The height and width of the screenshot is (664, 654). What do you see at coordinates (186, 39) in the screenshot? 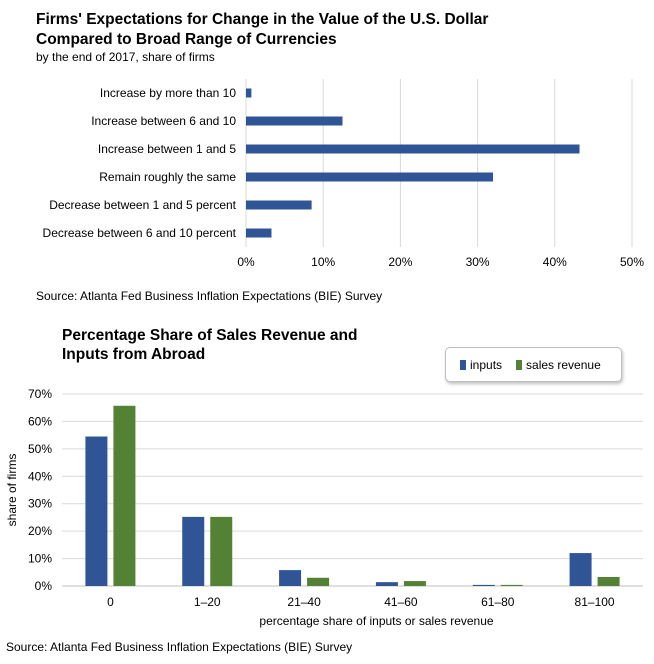
I see `chart1-title-line2: Compared to Broad Range of Currencies` at bounding box center [186, 39].